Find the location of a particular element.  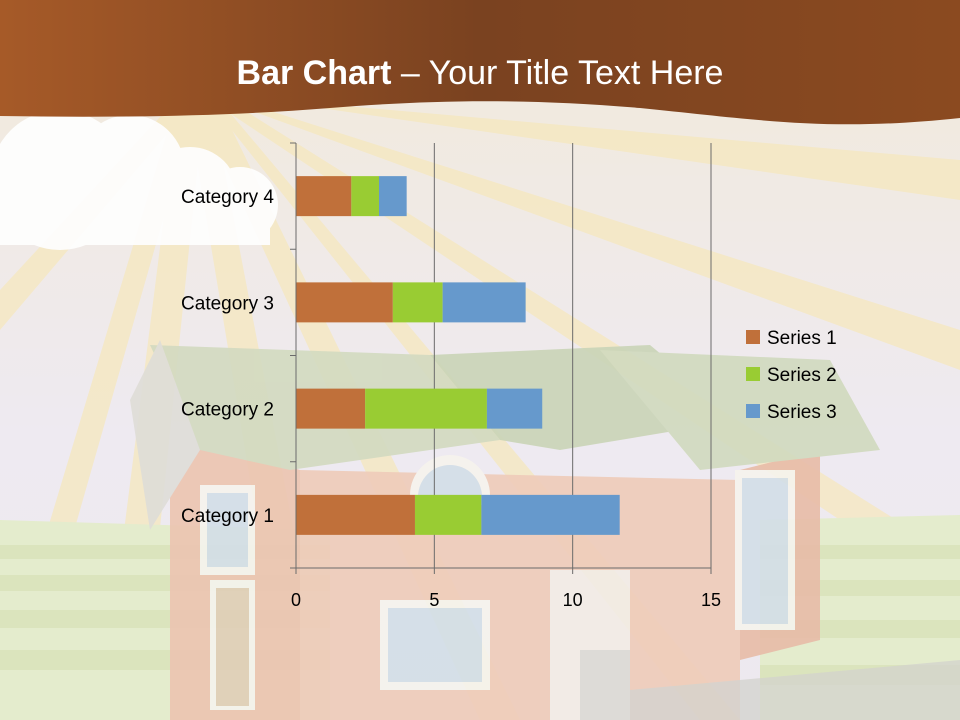

title-rest: – Your Title Text Here is located at coordinates (557, 73).